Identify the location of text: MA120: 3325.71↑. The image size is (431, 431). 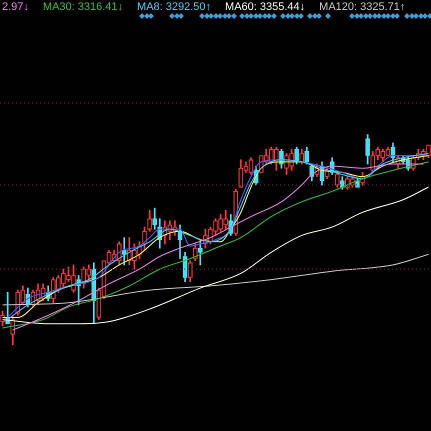
(362, 7).